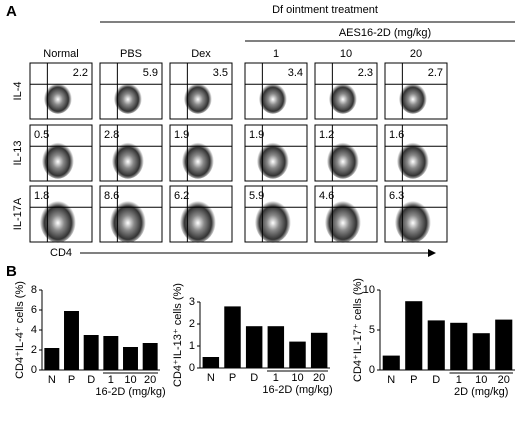 The height and width of the screenshot is (423, 525). I want to click on panel-label: B, so click(11, 271).